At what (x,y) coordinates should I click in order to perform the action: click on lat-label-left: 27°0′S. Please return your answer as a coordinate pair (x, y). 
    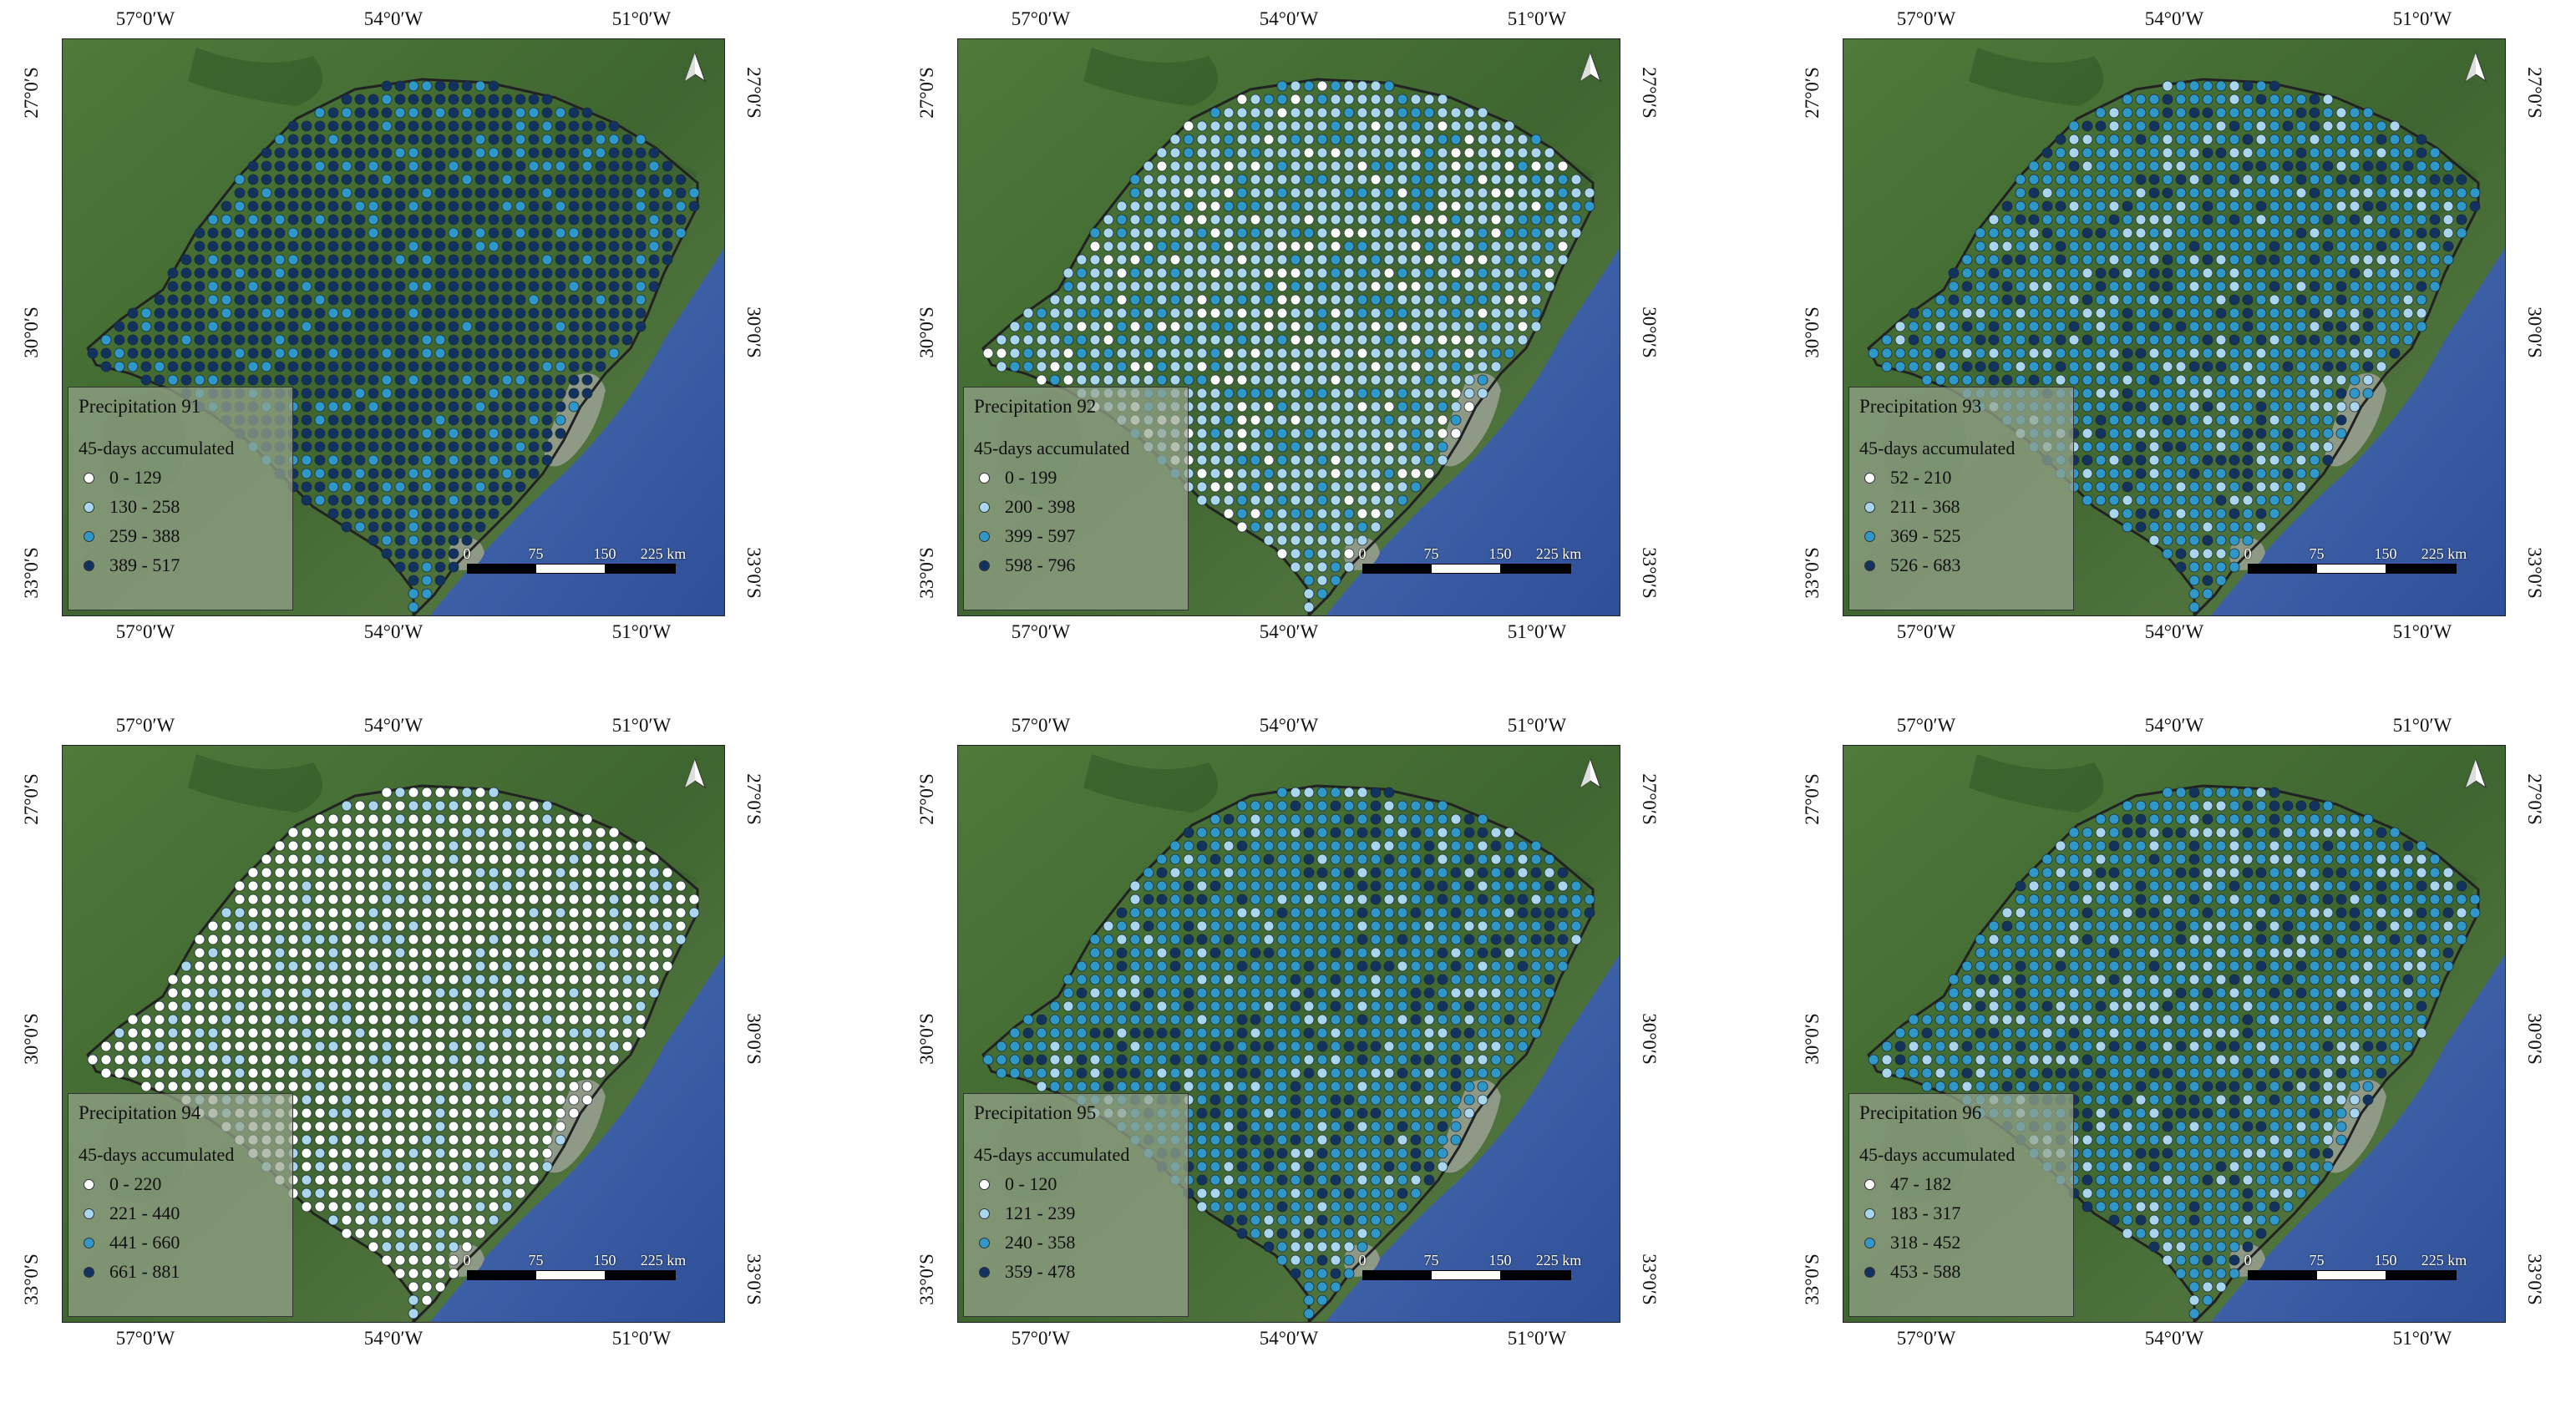
    Looking at the image, I should click on (927, 93).